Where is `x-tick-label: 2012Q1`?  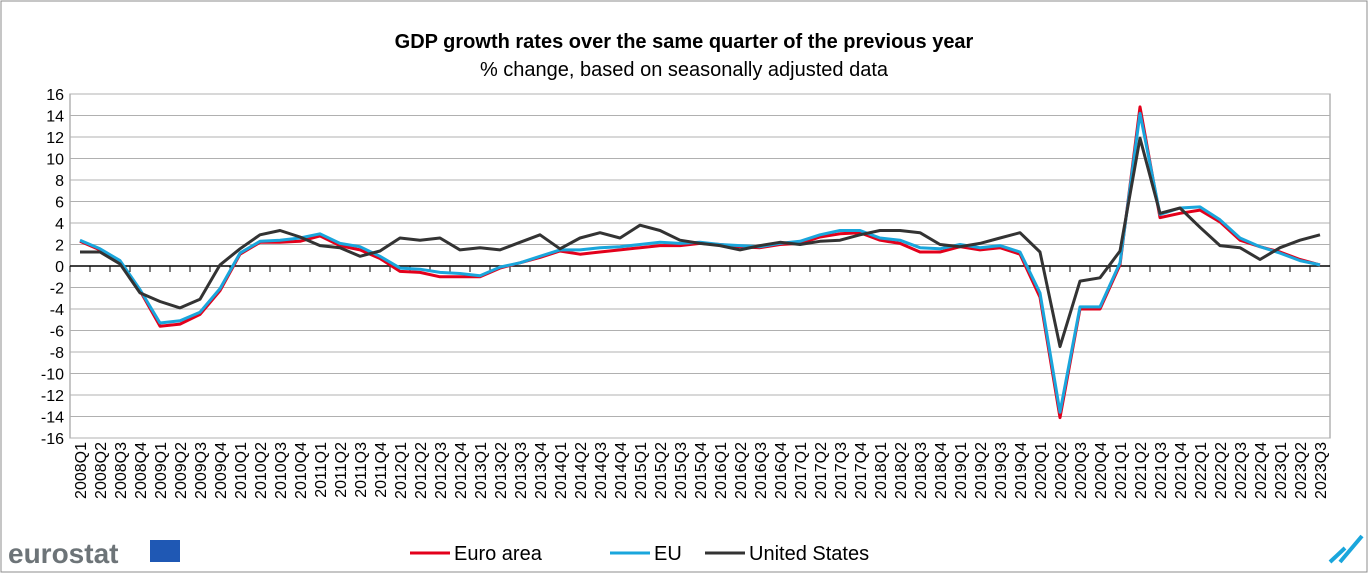 x-tick-label: 2012Q1 is located at coordinates (401, 470).